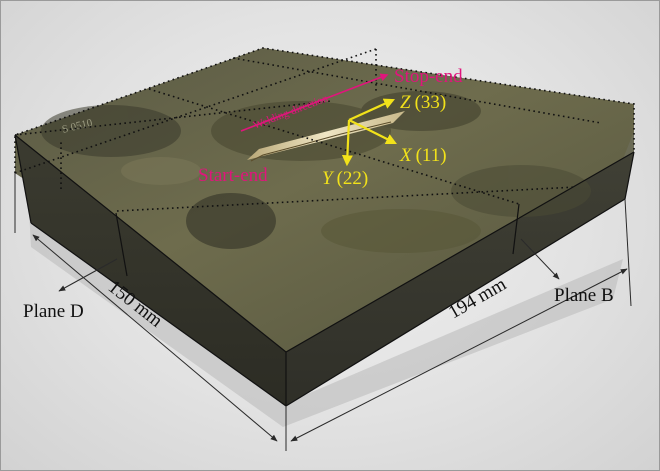 This screenshot has height=471, width=660. I want to click on plane-d-leader, so click(88, 275).